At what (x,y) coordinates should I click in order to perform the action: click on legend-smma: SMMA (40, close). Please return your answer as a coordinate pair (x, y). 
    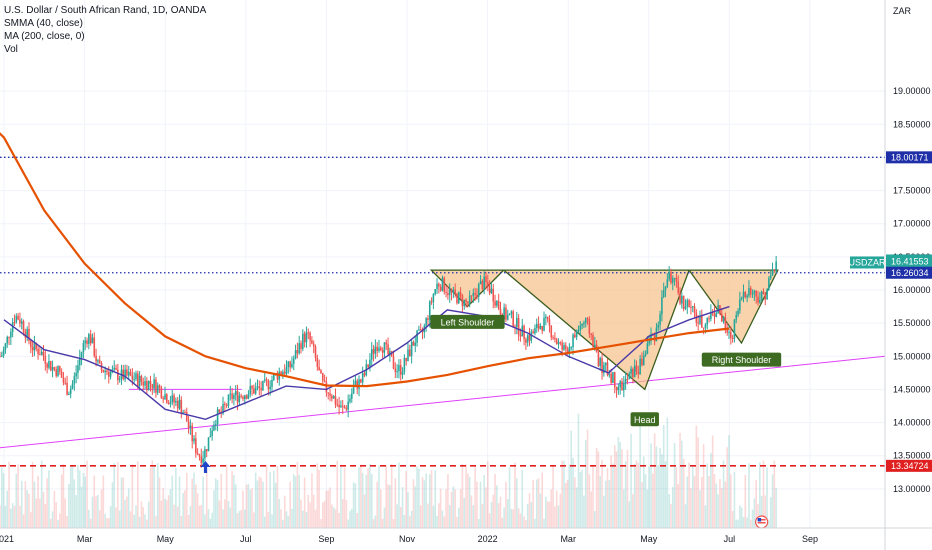
    Looking at the image, I should click on (43, 23).